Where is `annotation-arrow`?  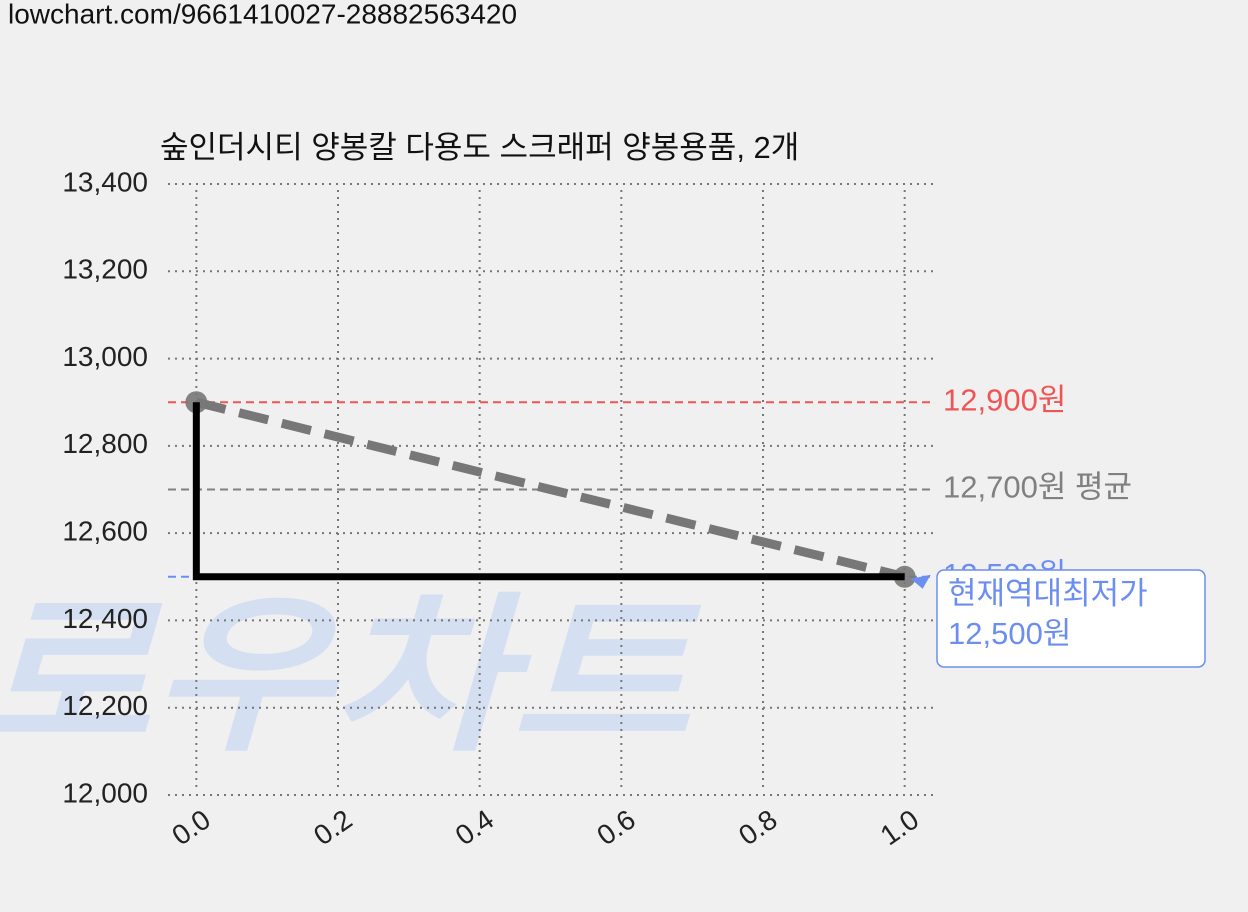 annotation-arrow is located at coordinates (920, 581).